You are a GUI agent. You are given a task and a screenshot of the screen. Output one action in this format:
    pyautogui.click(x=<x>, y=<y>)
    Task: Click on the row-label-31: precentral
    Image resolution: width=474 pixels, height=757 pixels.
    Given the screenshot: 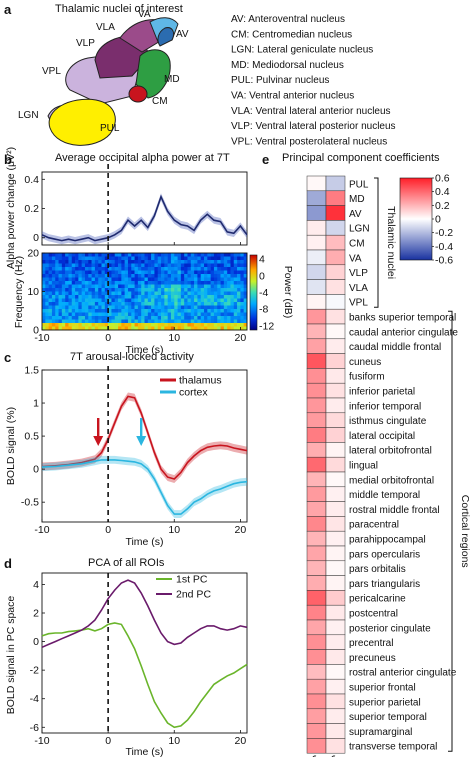 What is the action you would take?
    pyautogui.click(x=371, y=643)
    